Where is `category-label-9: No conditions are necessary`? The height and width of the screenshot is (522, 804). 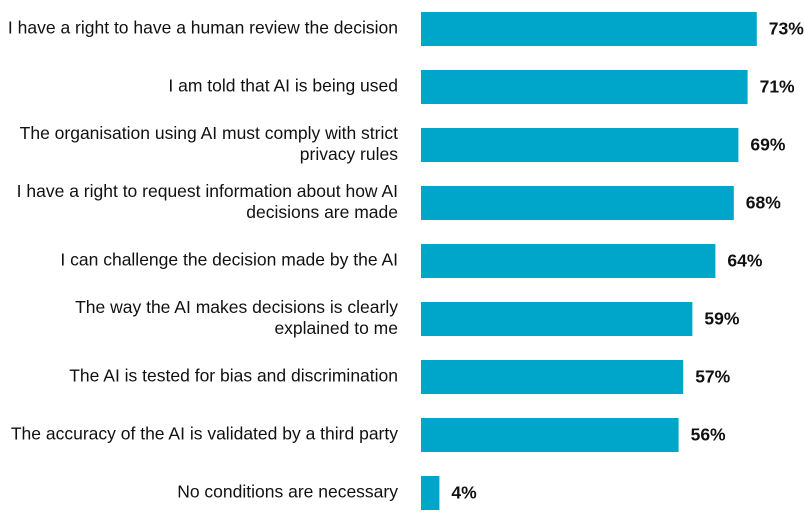 category-label-9: No conditions are necessary is located at coordinates (287, 492).